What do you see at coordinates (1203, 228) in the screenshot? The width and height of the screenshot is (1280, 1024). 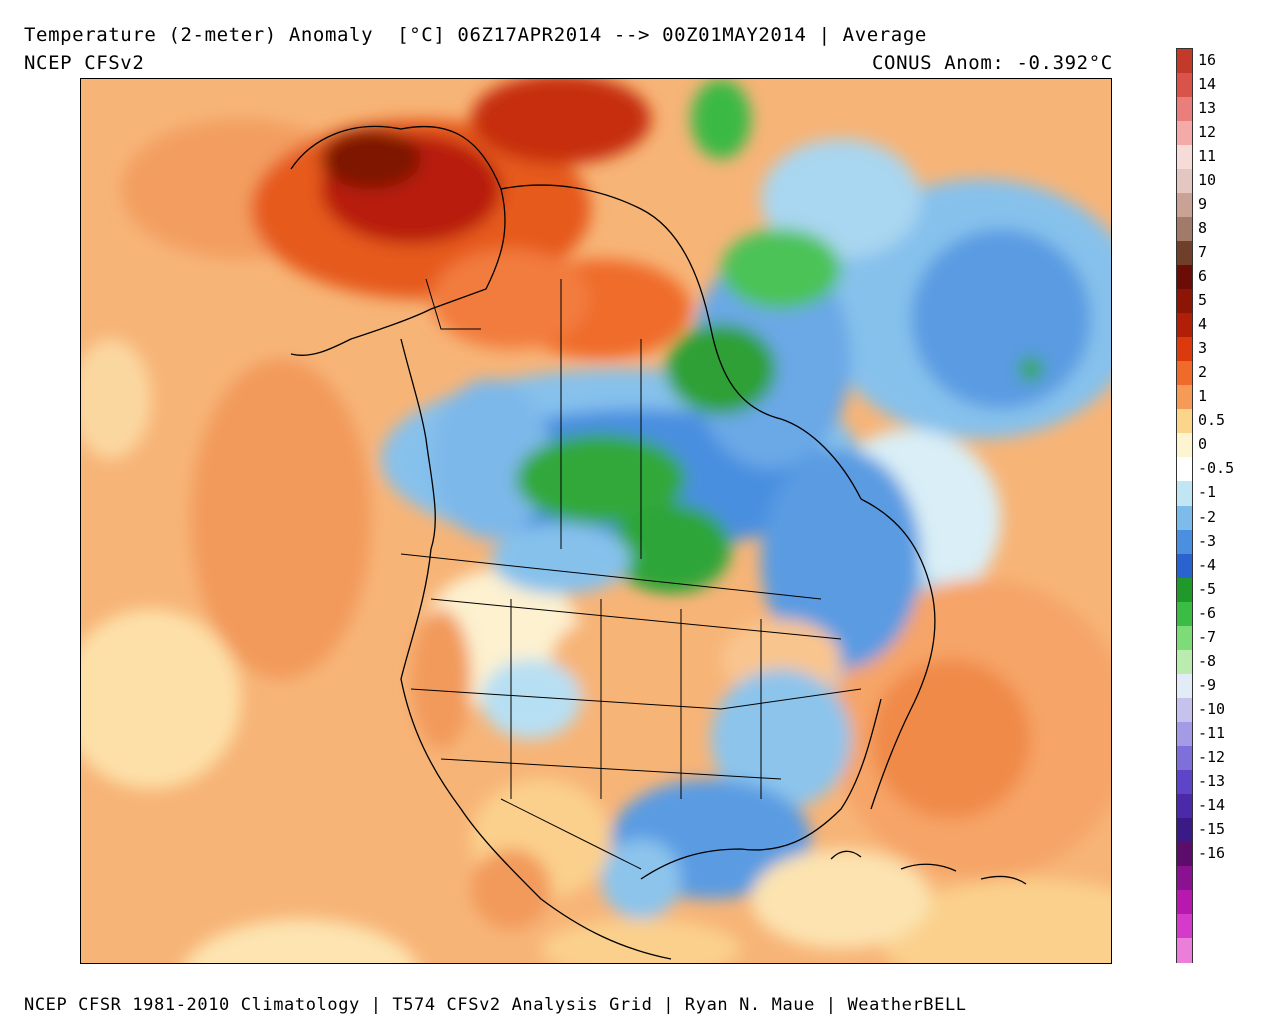 I see `legend-label: 8` at bounding box center [1203, 228].